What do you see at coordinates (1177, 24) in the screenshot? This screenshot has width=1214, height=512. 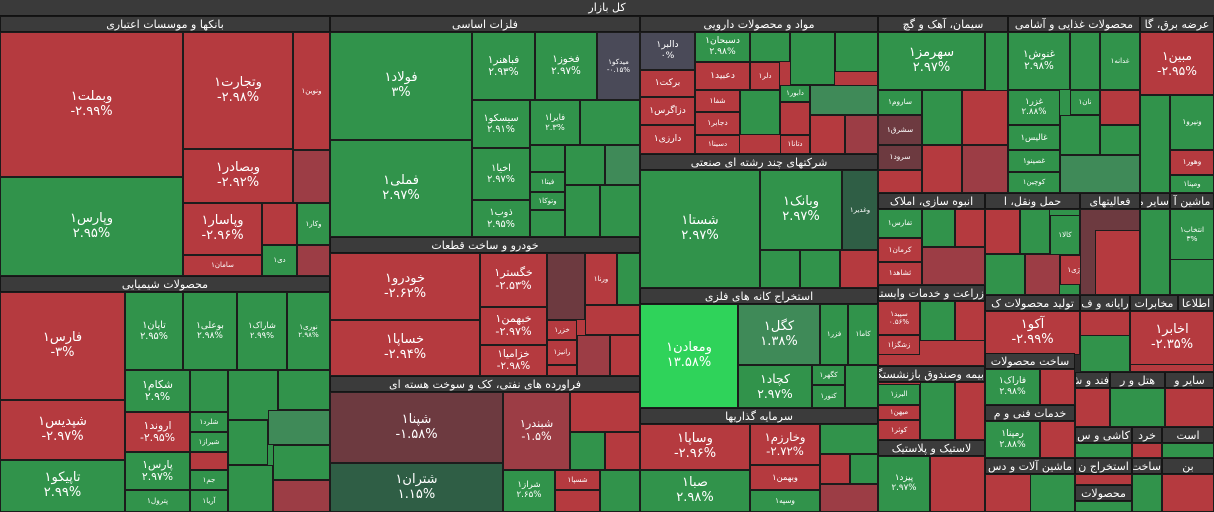 I see `sector-title: عرضه برق، گا` at bounding box center [1177, 24].